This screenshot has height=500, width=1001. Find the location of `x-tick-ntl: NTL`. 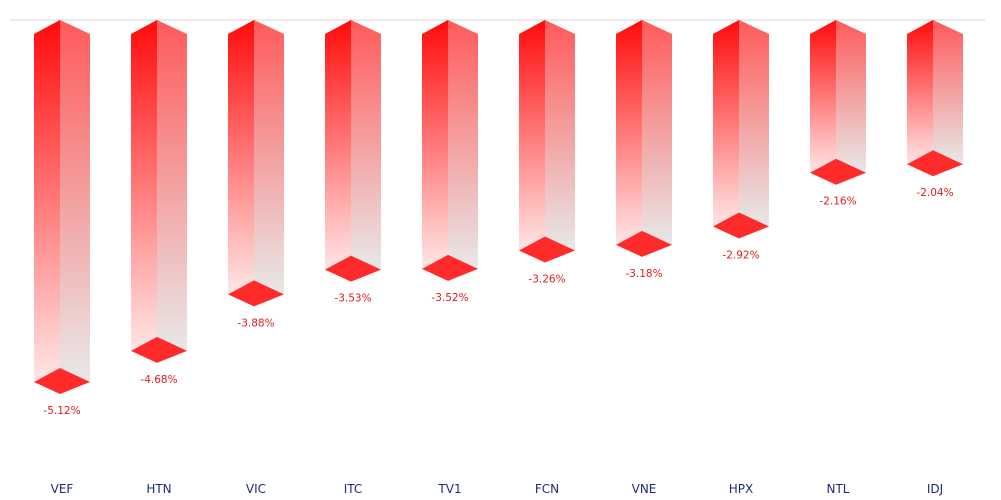

x-tick-ntl: NTL is located at coordinates (838, 489).